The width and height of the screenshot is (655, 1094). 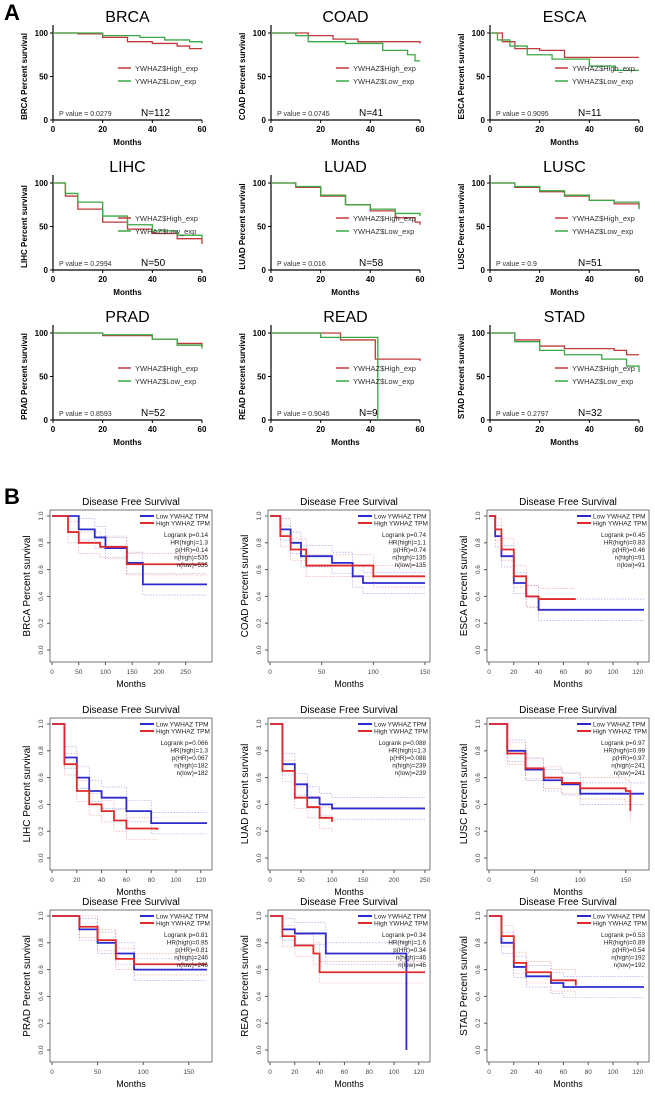 What do you see at coordinates (259, 542) in the screenshot?
I see `y-tick-label: 0.8` at bounding box center [259, 542].